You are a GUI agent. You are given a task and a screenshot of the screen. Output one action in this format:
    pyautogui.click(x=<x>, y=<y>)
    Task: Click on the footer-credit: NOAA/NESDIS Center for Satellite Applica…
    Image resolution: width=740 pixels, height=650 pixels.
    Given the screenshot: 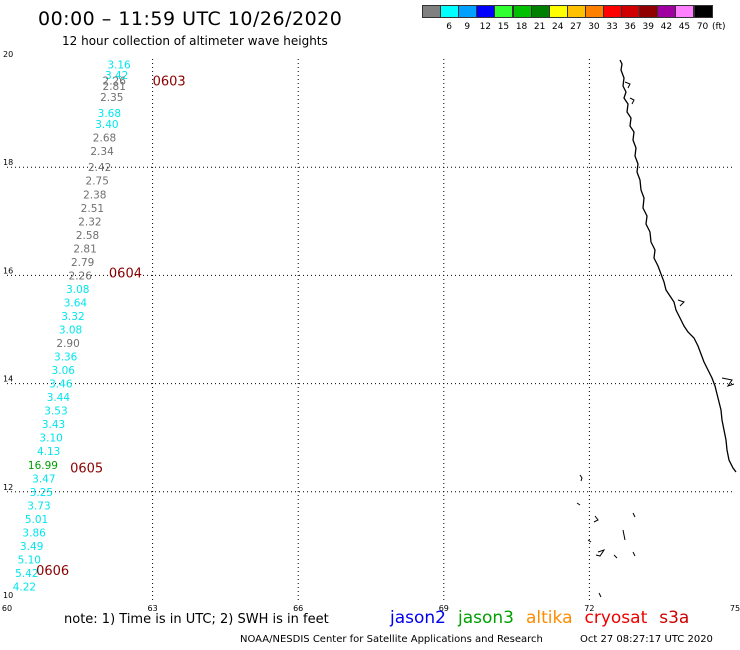 What is the action you would take?
    pyautogui.click(x=391, y=639)
    